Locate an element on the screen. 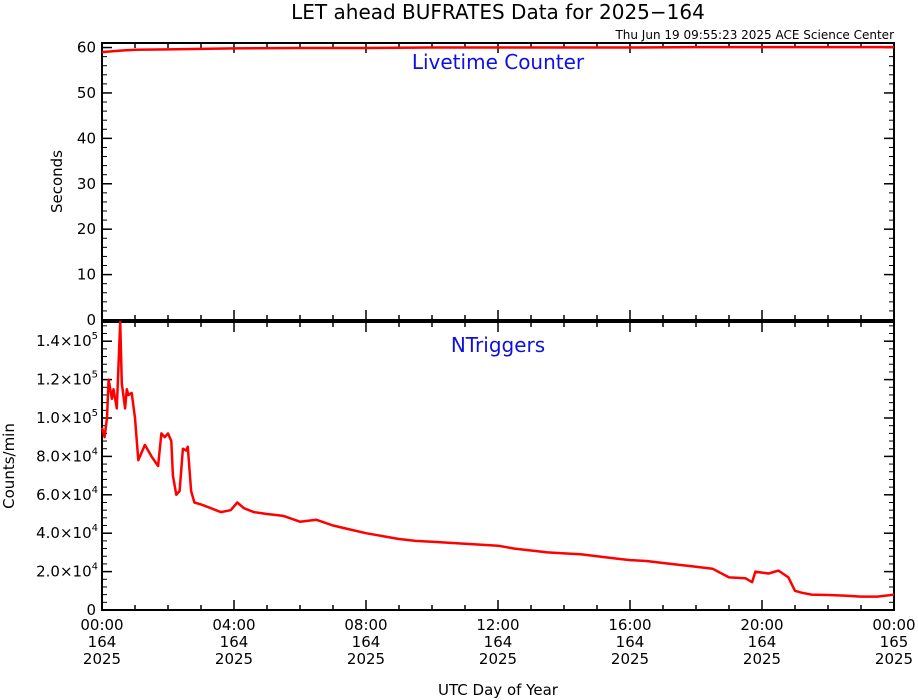 The image size is (918, 700). y-tick-label: 8.0×104 is located at coordinates (67, 455).